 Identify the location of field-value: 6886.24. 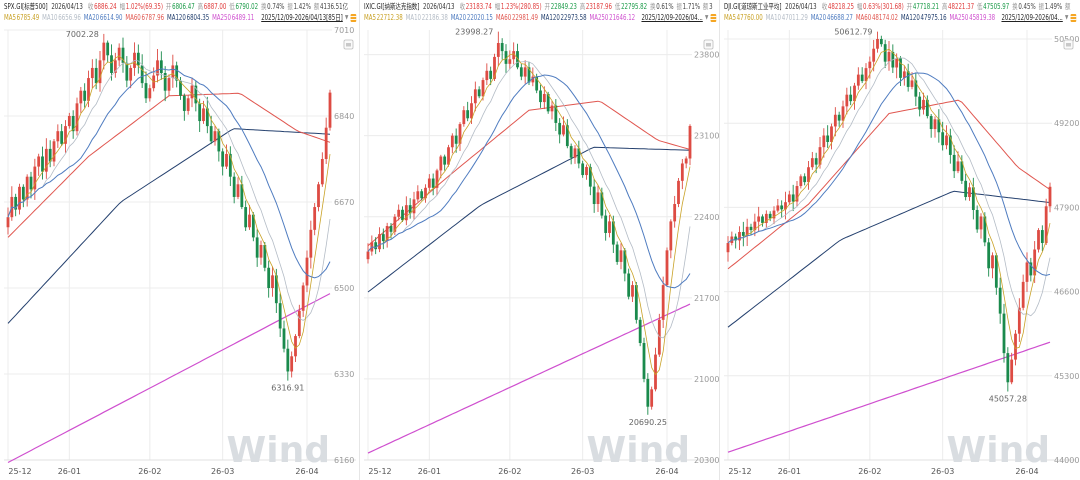
(105, 6).